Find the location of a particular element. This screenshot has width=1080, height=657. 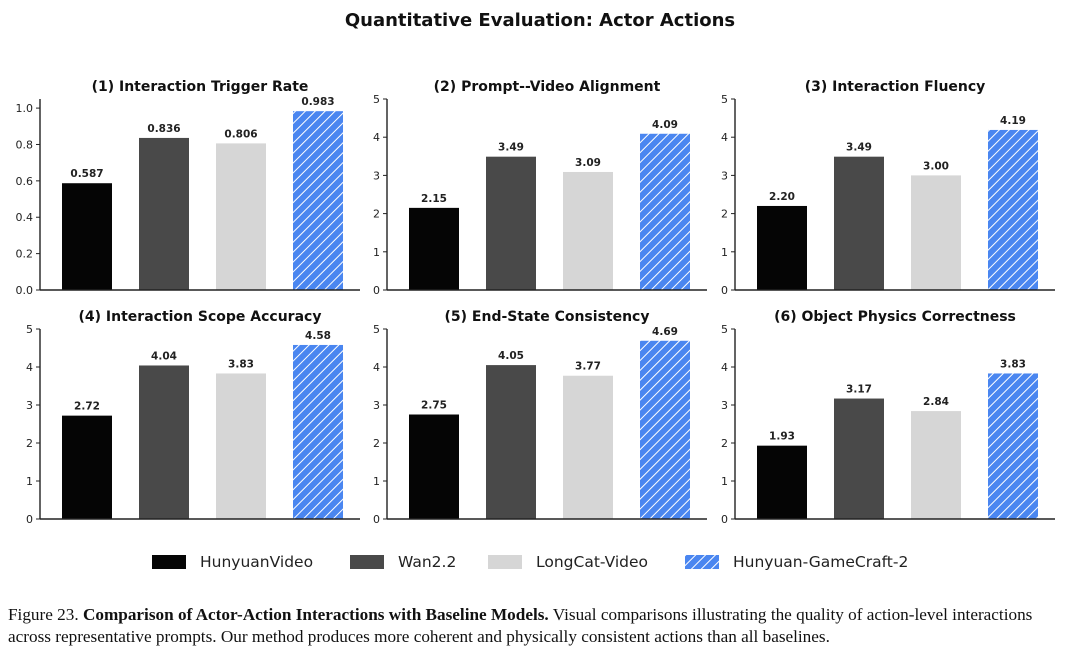

data-label: 3.00 is located at coordinates (936, 166).